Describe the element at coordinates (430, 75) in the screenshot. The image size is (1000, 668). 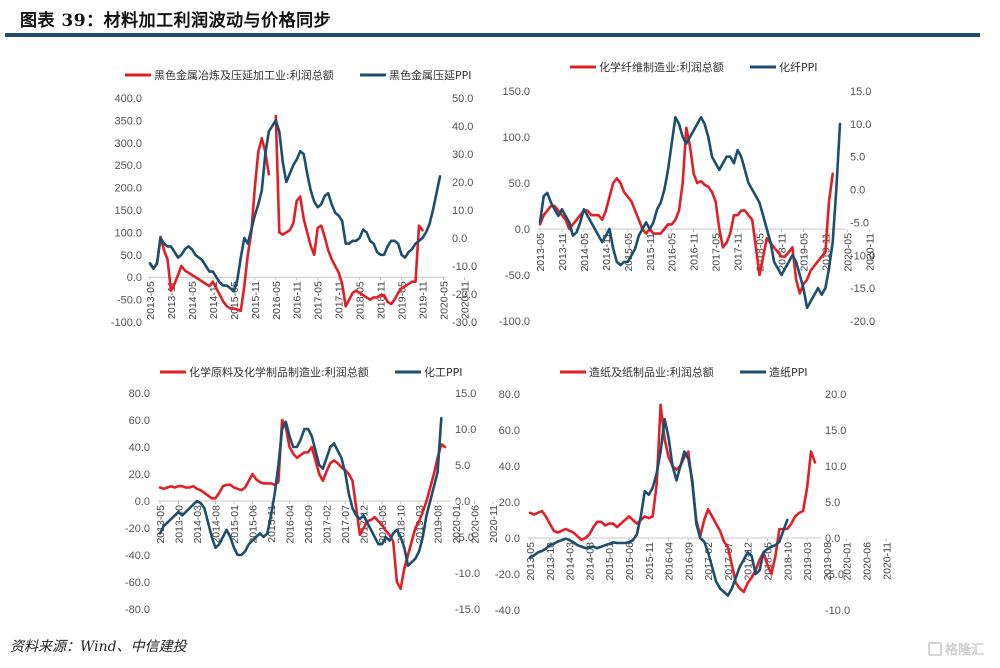
I see `legend-label: 黑色金属压延PPI` at that location.